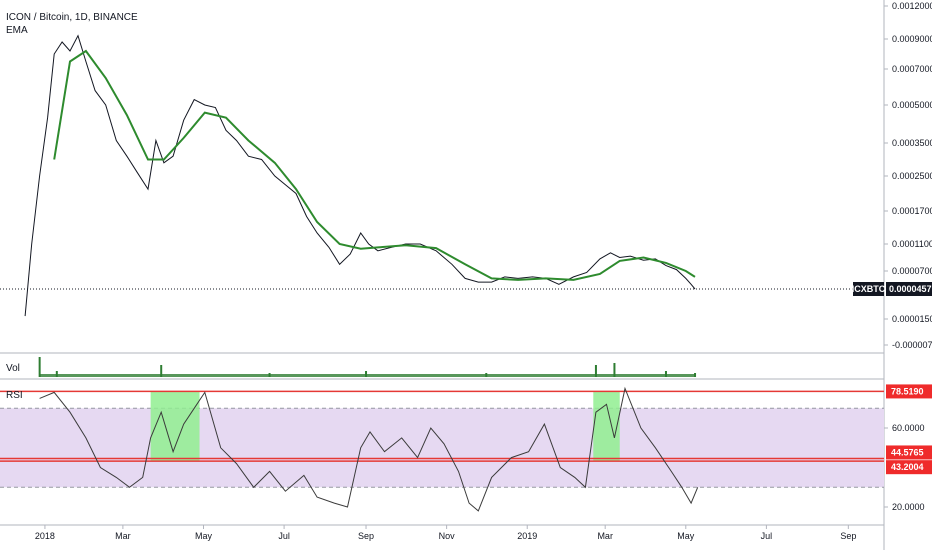  What do you see at coordinates (912, 319) in the screenshot?
I see `price-axis-label: 0.0000150` at bounding box center [912, 319].